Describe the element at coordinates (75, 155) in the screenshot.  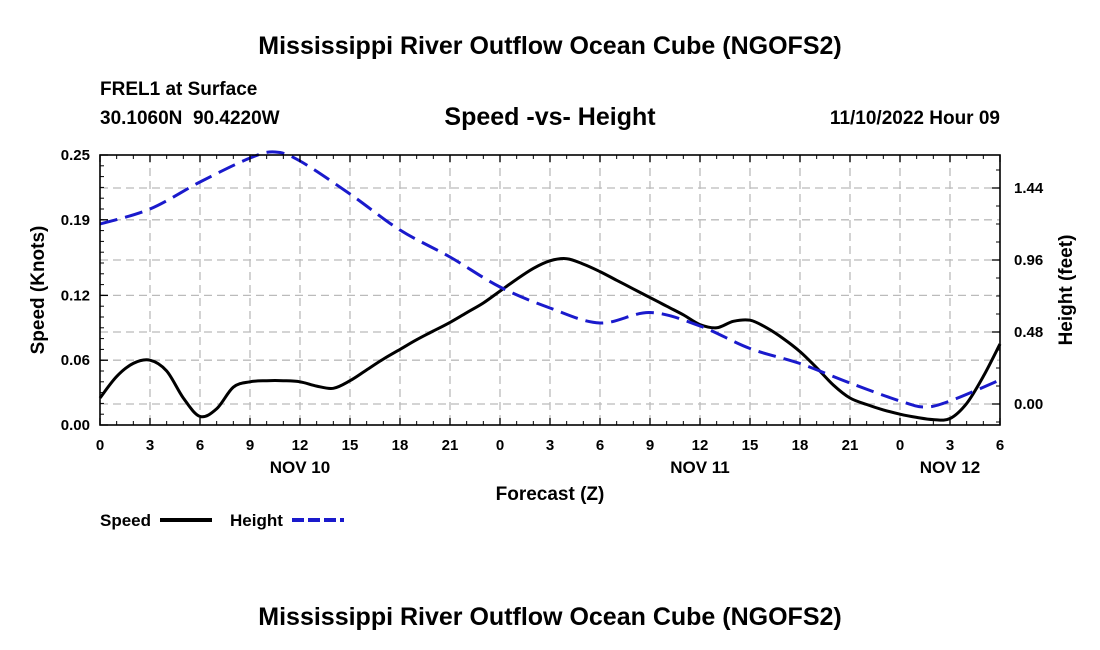
I see `y-tick-label: 0.25` at that location.